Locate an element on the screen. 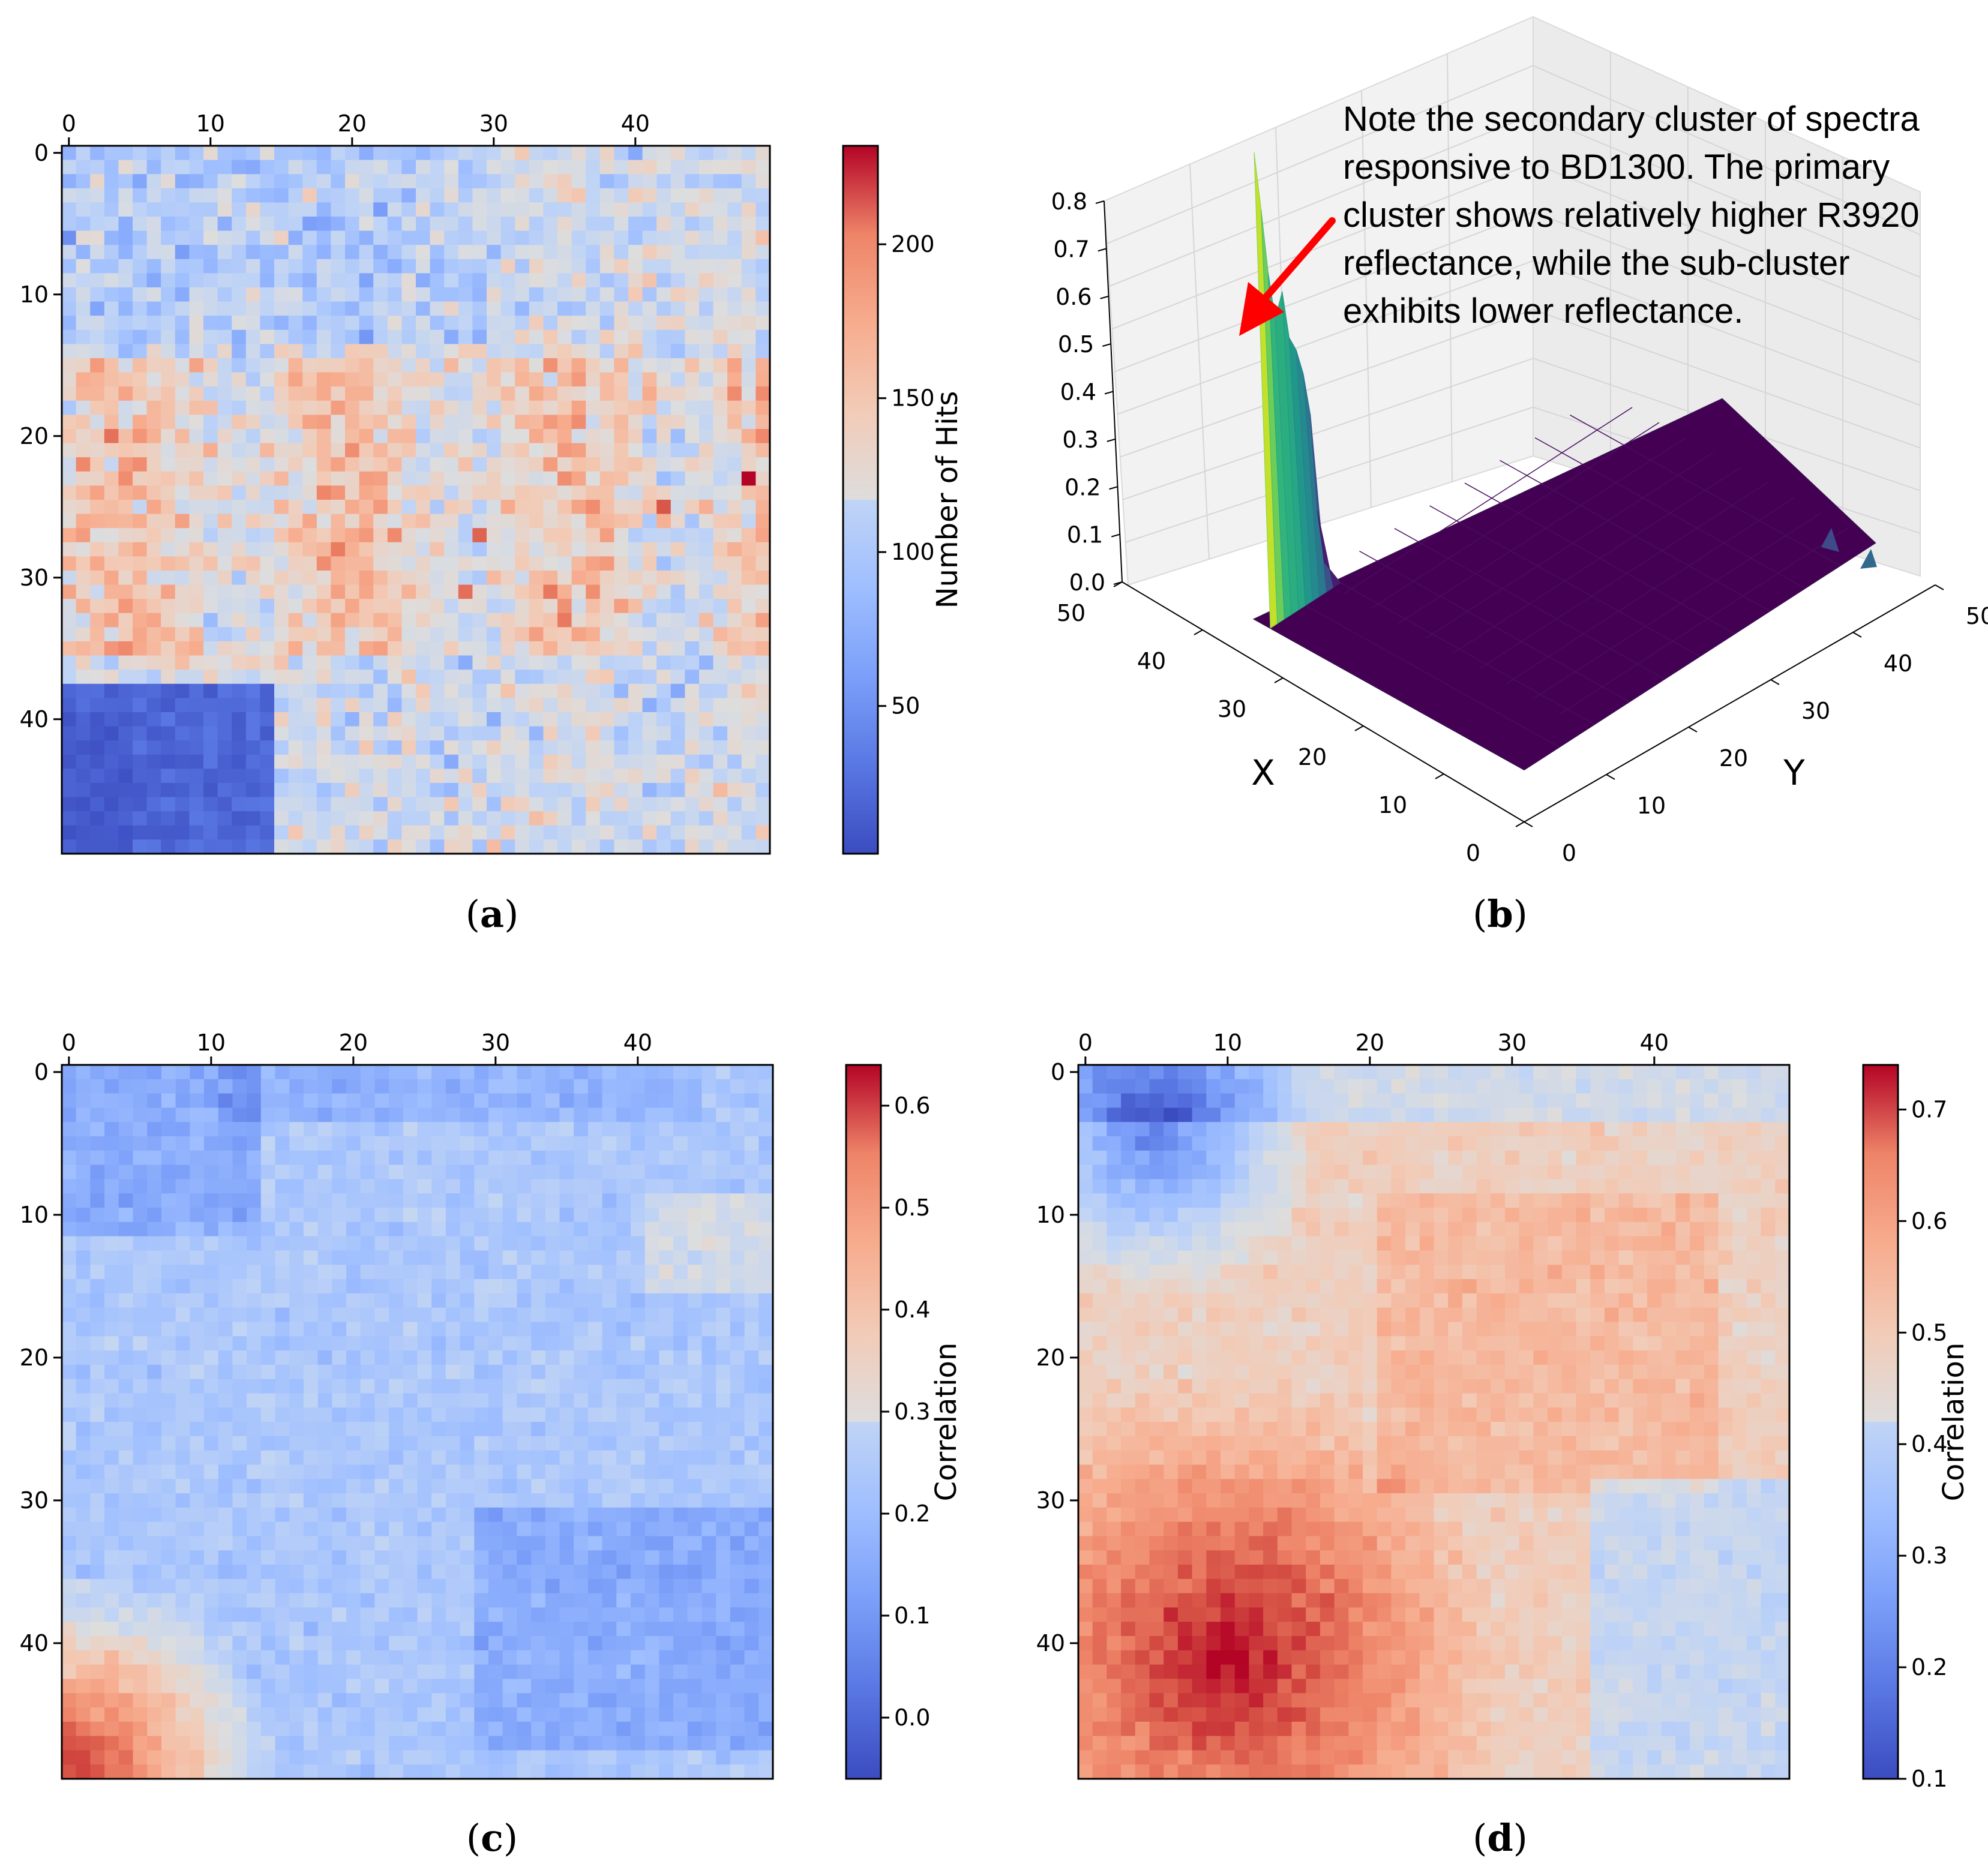 Image resolution: width=1988 pixels, height=1870 pixels. z-tick-label: 0.7 is located at coordinates (1071, 249).